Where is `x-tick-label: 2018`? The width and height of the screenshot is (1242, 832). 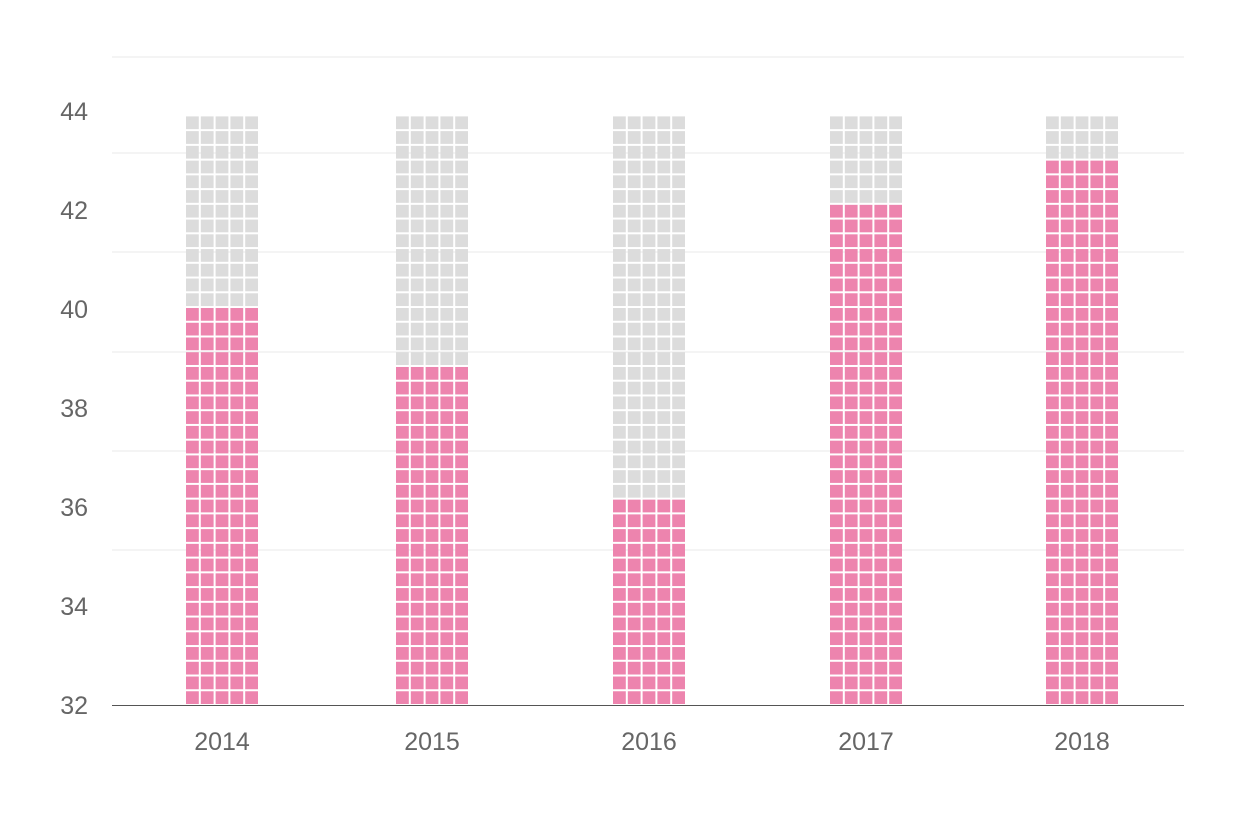 x-tick-label: 2018 is located at coordinates (1082, 742).